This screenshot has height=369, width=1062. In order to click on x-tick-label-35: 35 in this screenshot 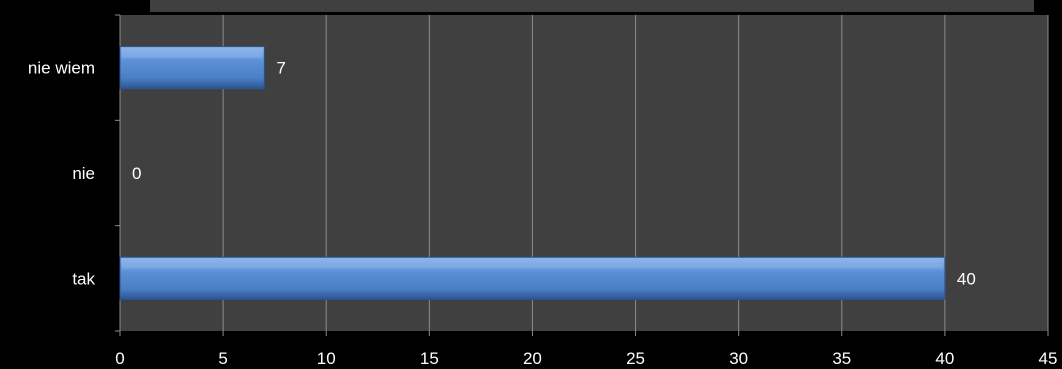, I will do `click(841, 358)`.